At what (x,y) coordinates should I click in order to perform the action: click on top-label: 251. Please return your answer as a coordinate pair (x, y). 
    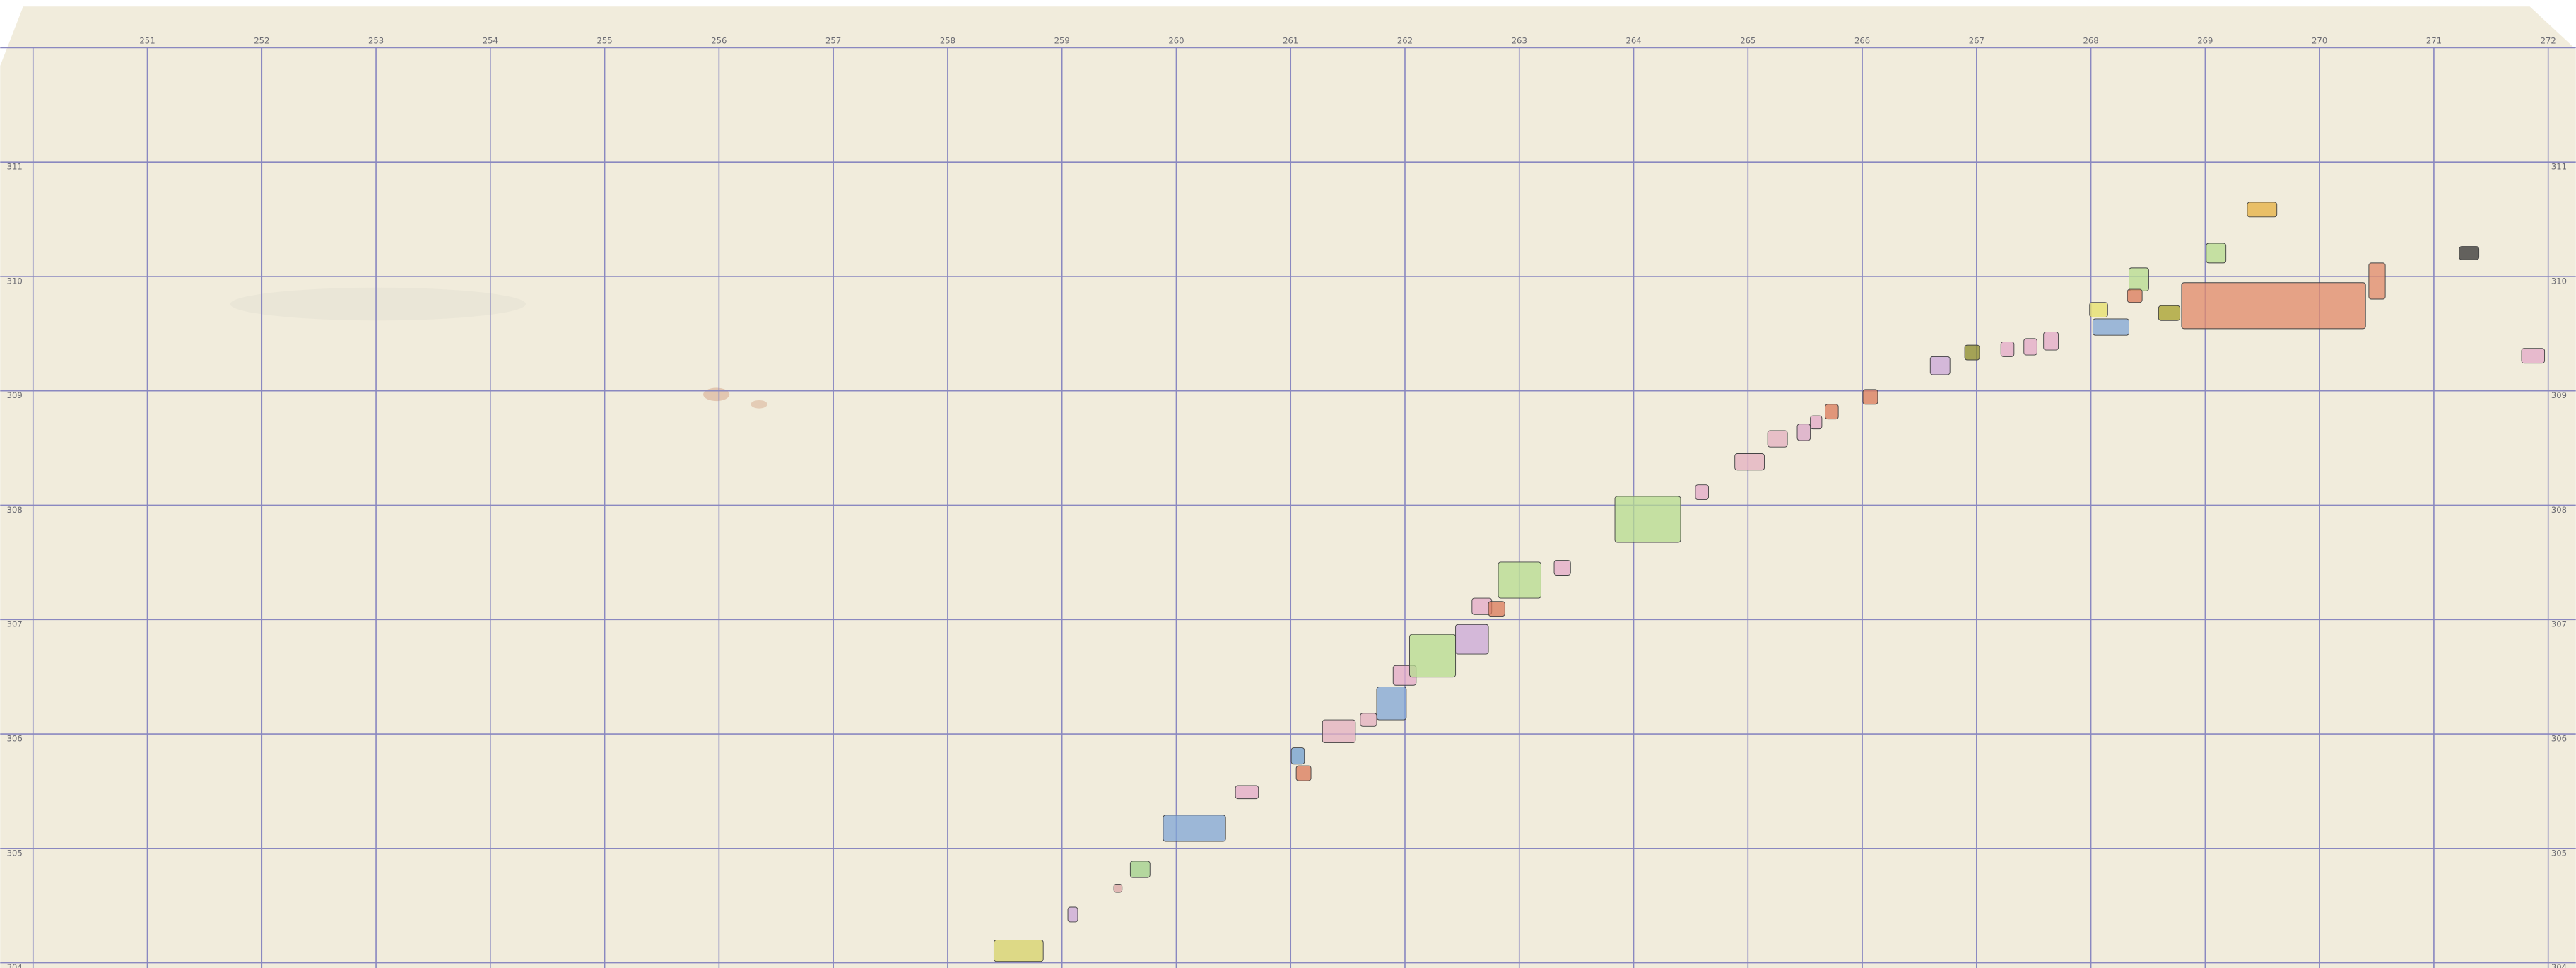
    Looking at the image, I should click on (147, 41).